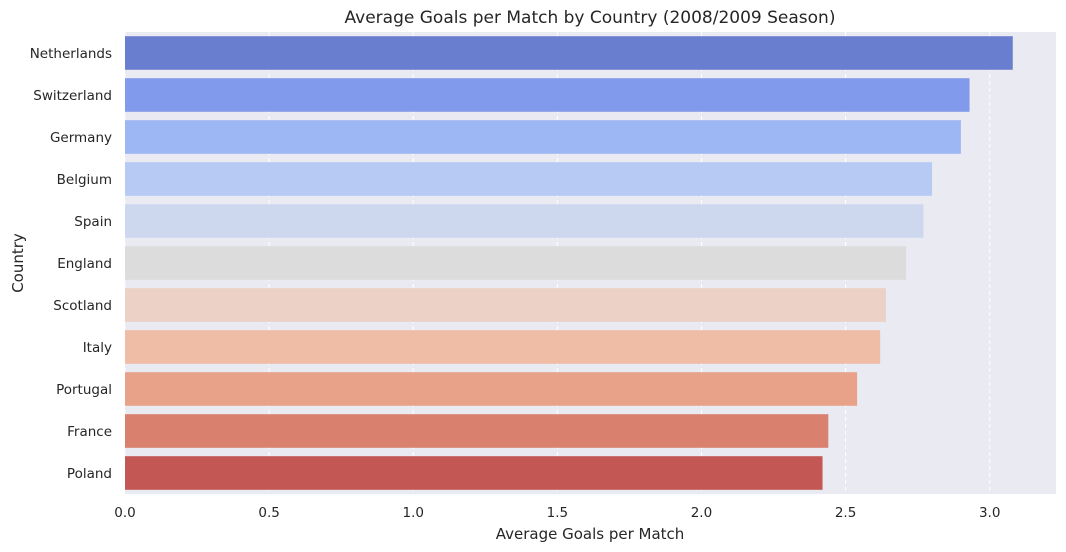  What do you see at coordinates (124, 513) in the screenshot?
I see `x-tick-label: 0.0` at bounding box center [124, 513].